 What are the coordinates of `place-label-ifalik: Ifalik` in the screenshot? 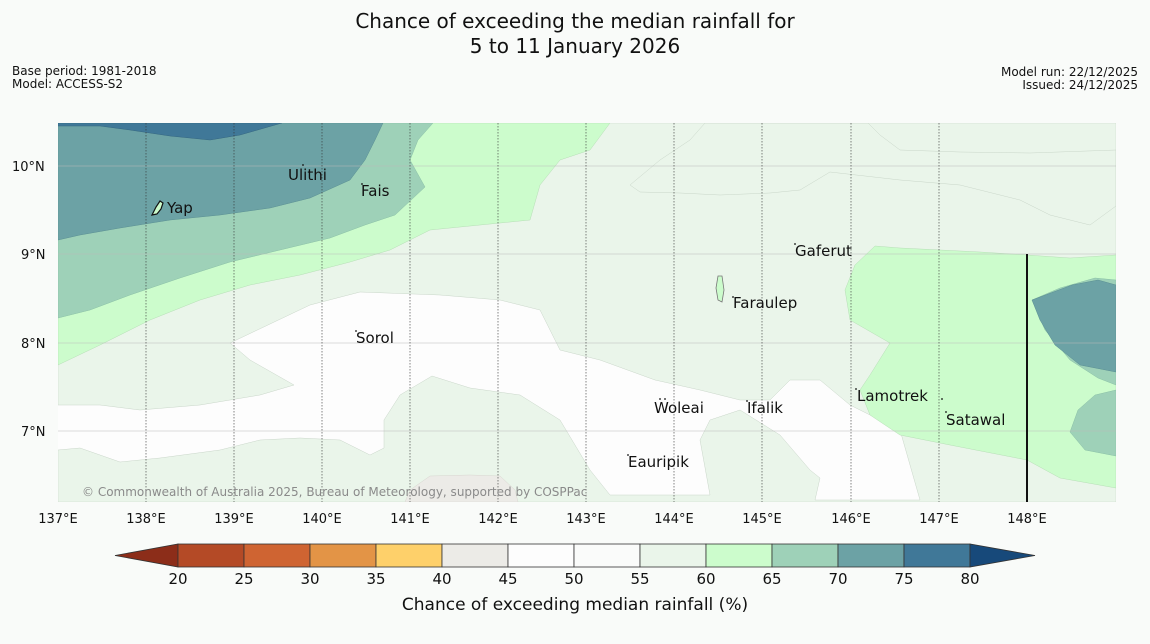 It's located at (765, 408).